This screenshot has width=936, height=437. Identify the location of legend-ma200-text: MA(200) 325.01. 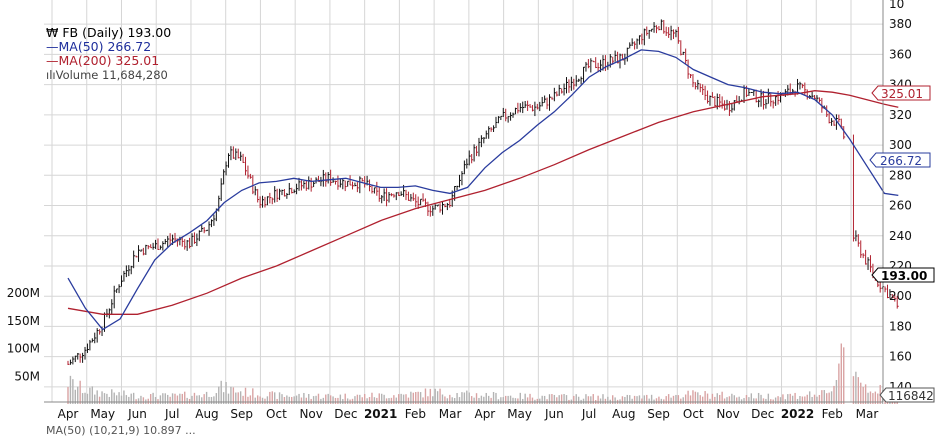
(109, 60).